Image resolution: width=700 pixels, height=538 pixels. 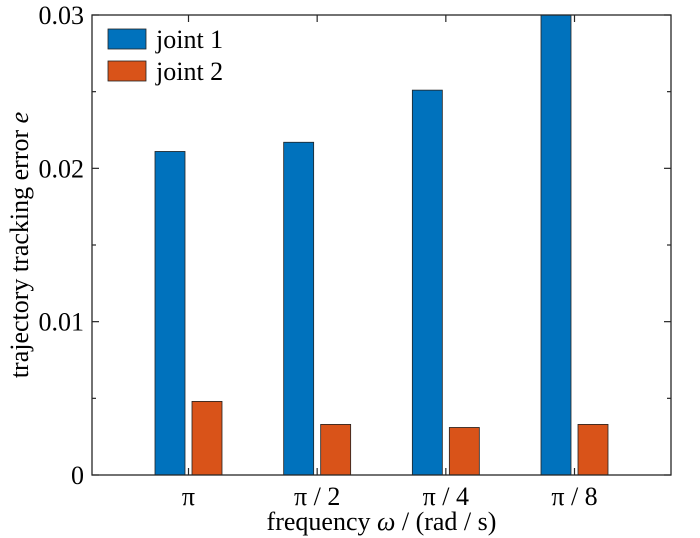 I want to click on legend-label-joint-1: joint 1, so click(x=189, y=39).